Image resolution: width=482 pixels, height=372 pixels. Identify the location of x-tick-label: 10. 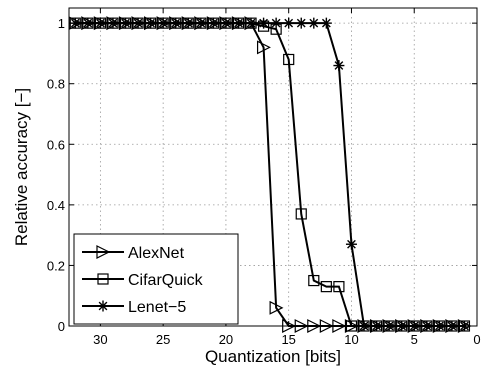
(351, 339).